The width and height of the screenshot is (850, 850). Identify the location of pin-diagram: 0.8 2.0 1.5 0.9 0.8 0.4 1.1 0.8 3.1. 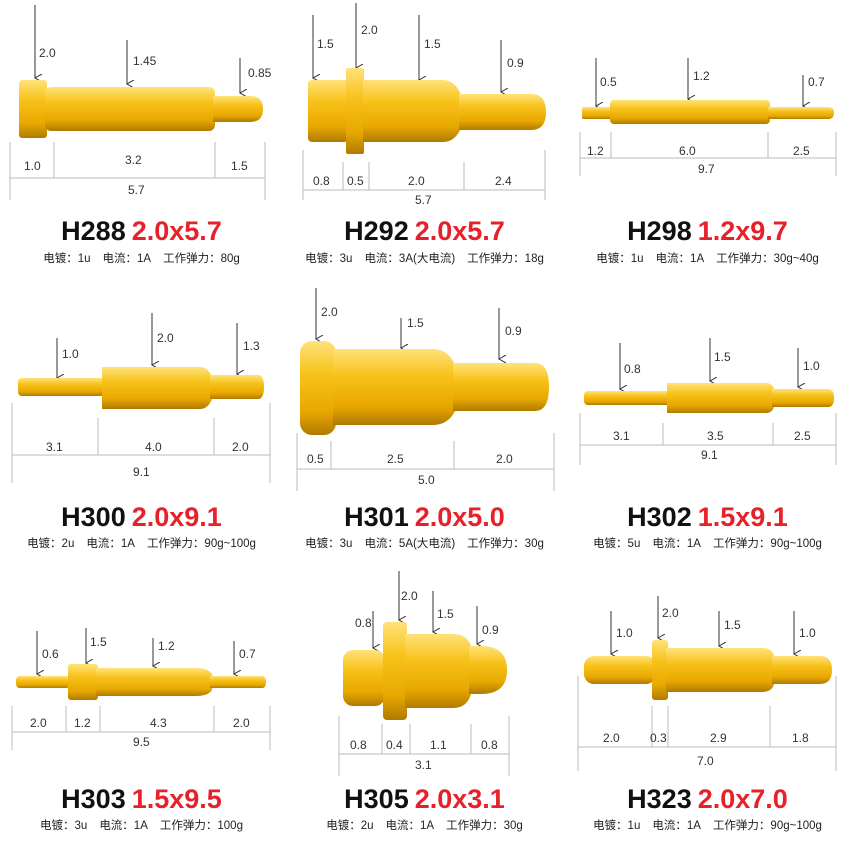
(424, 673).